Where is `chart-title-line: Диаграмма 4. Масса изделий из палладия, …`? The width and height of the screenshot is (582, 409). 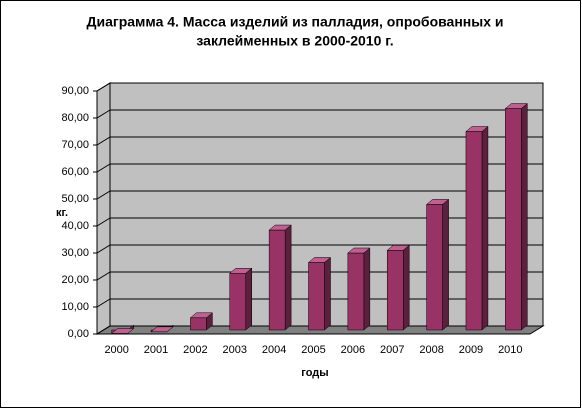
chart-title-line: Диаграмма 4. Масса изделий из палладия, … is located at coordinates (295, 22).